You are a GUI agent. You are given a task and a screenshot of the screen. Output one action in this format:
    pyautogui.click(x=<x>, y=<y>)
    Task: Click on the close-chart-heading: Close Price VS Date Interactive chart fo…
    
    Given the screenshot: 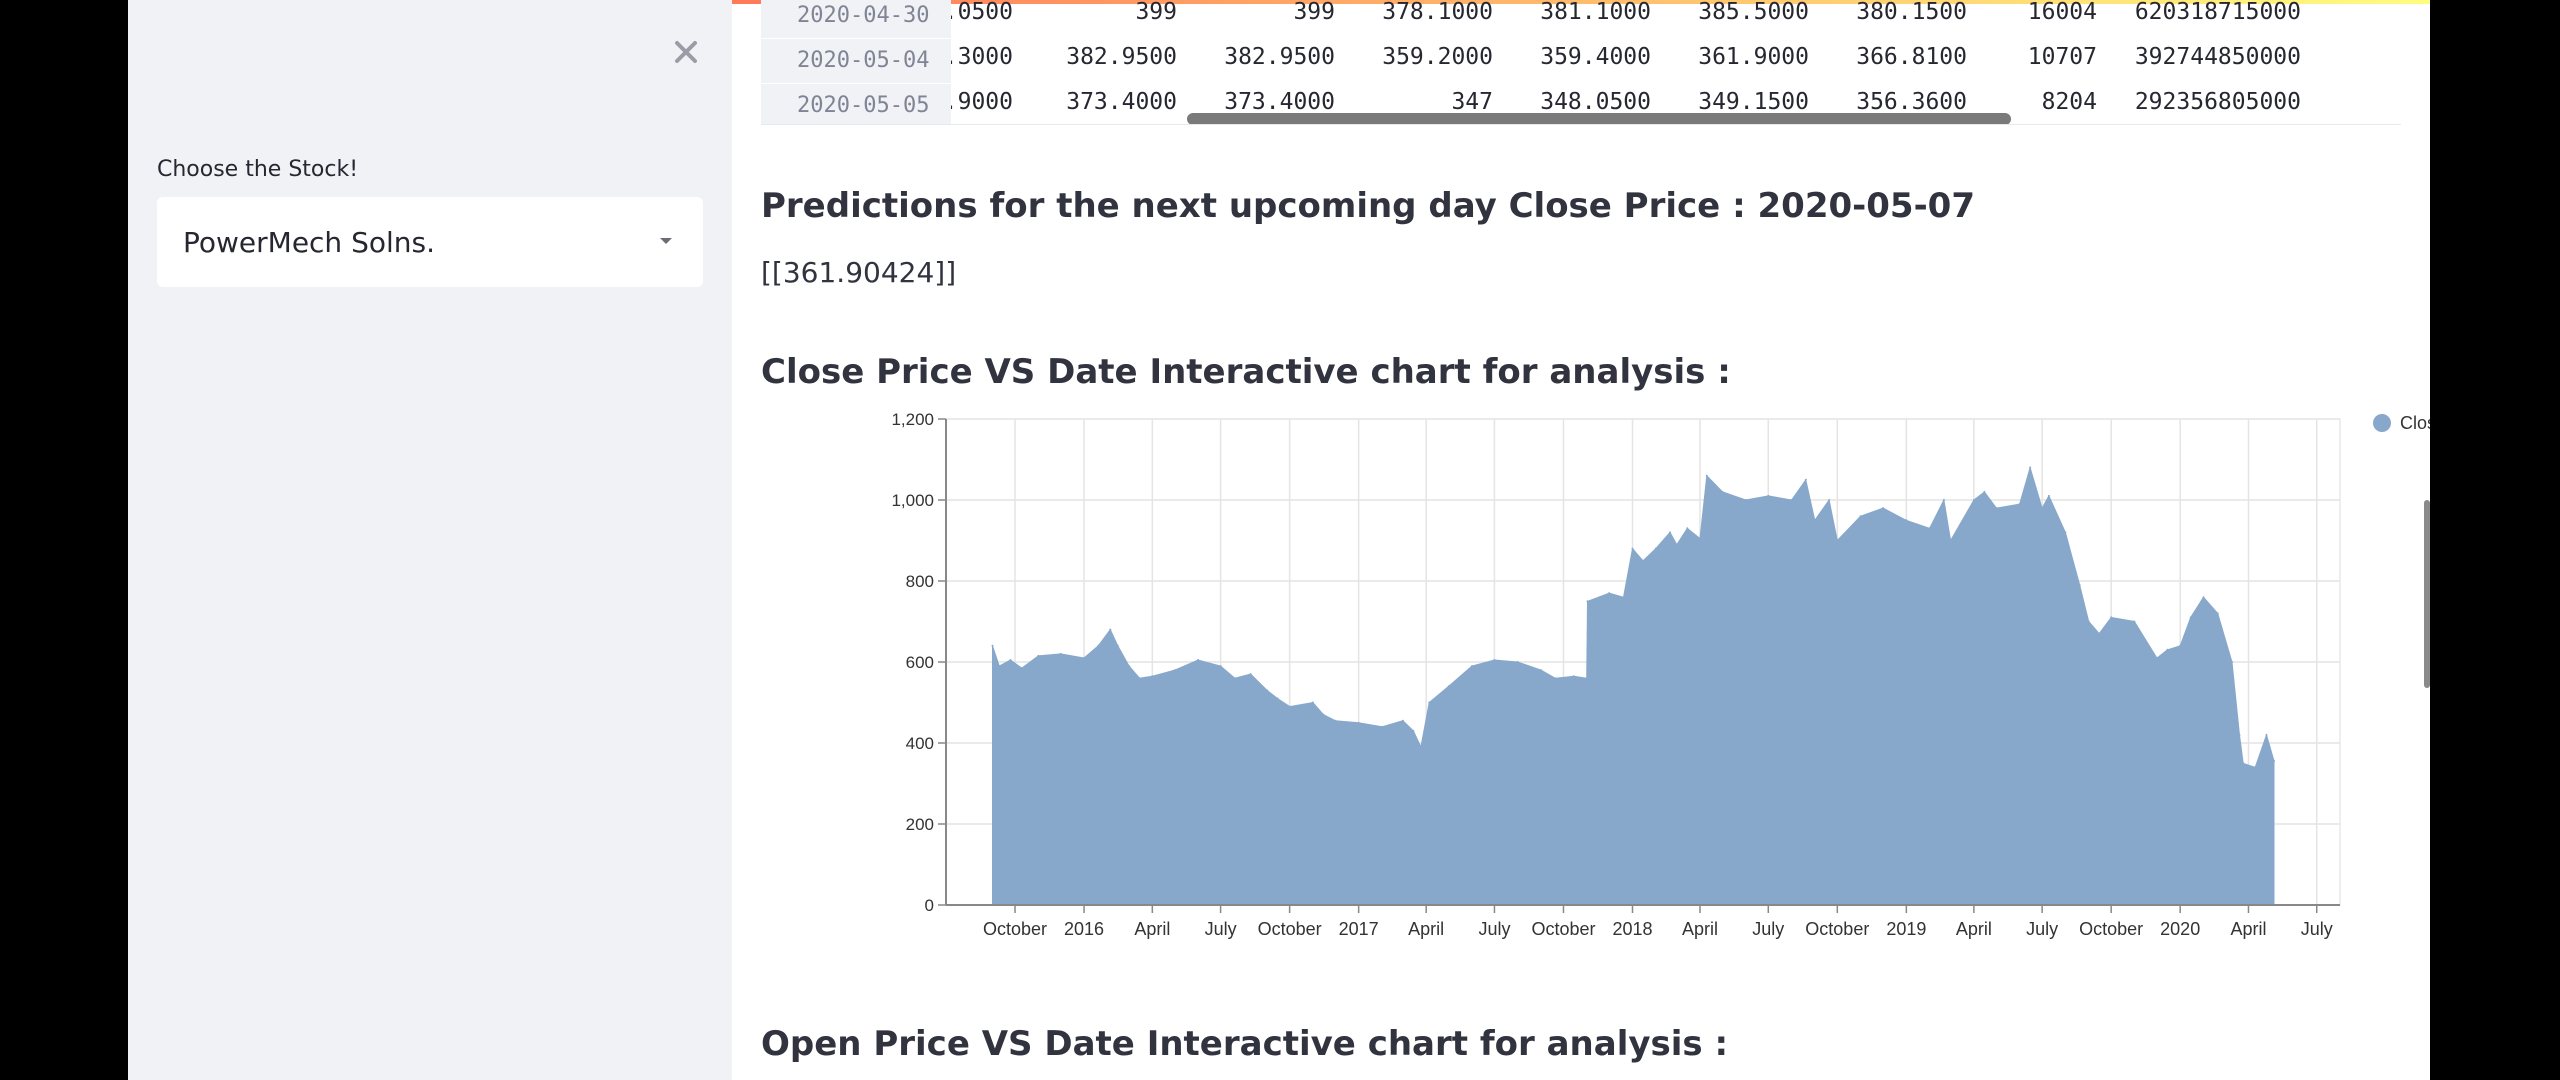 What is the action you would take?
    pyautogui.click(x=1246, y=372)
    